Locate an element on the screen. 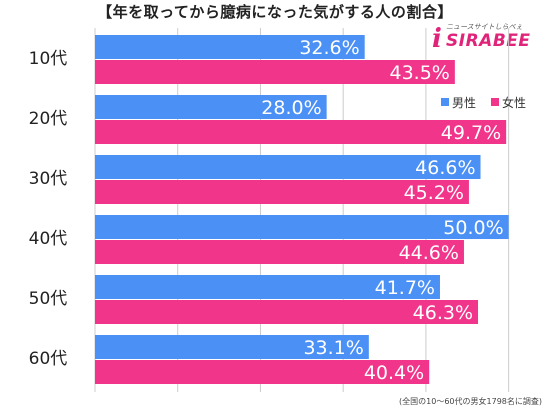  page-title: 【年を取ってから臆病になった気がする人の割合】 is located at coordinates (275, 12).